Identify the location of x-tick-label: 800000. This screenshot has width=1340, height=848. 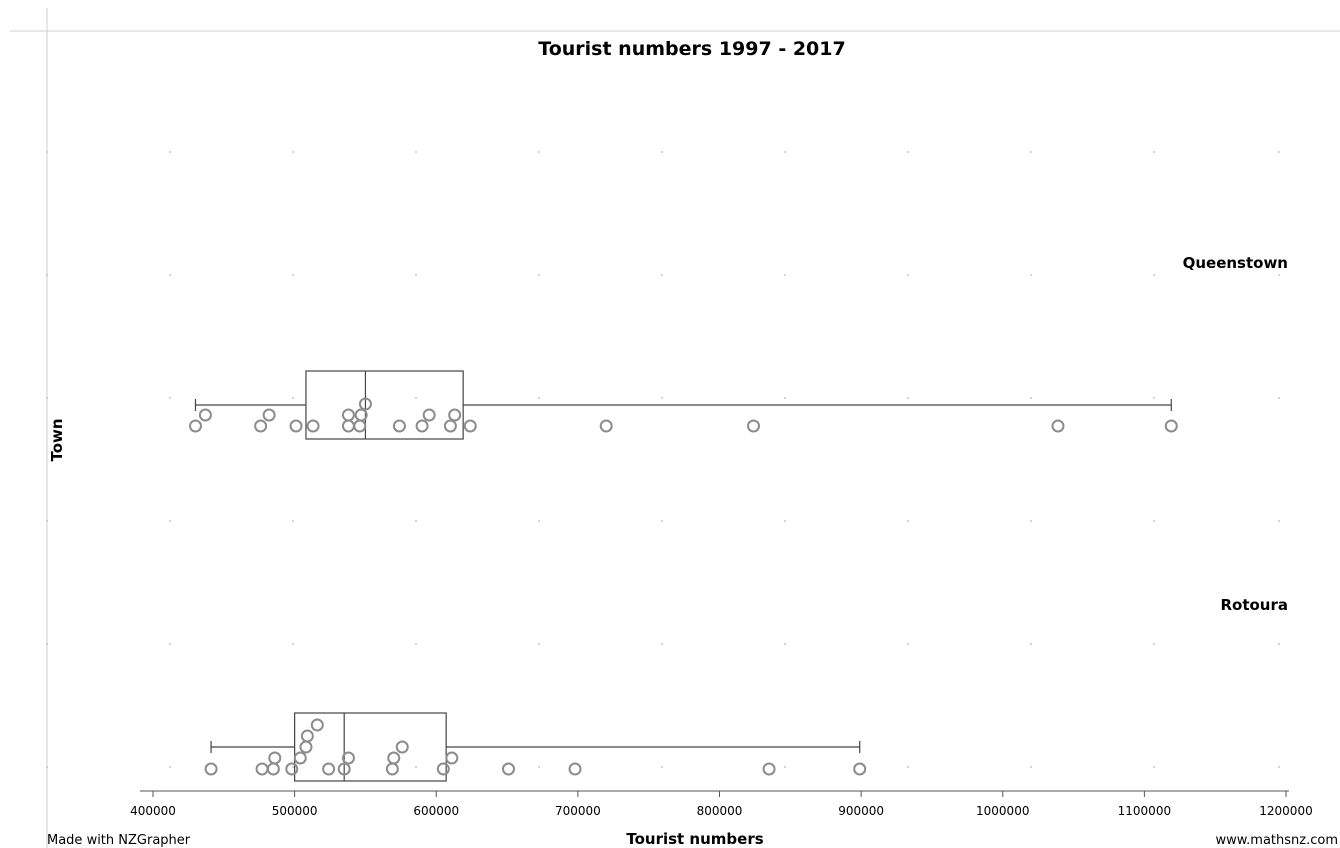
(720, 811).